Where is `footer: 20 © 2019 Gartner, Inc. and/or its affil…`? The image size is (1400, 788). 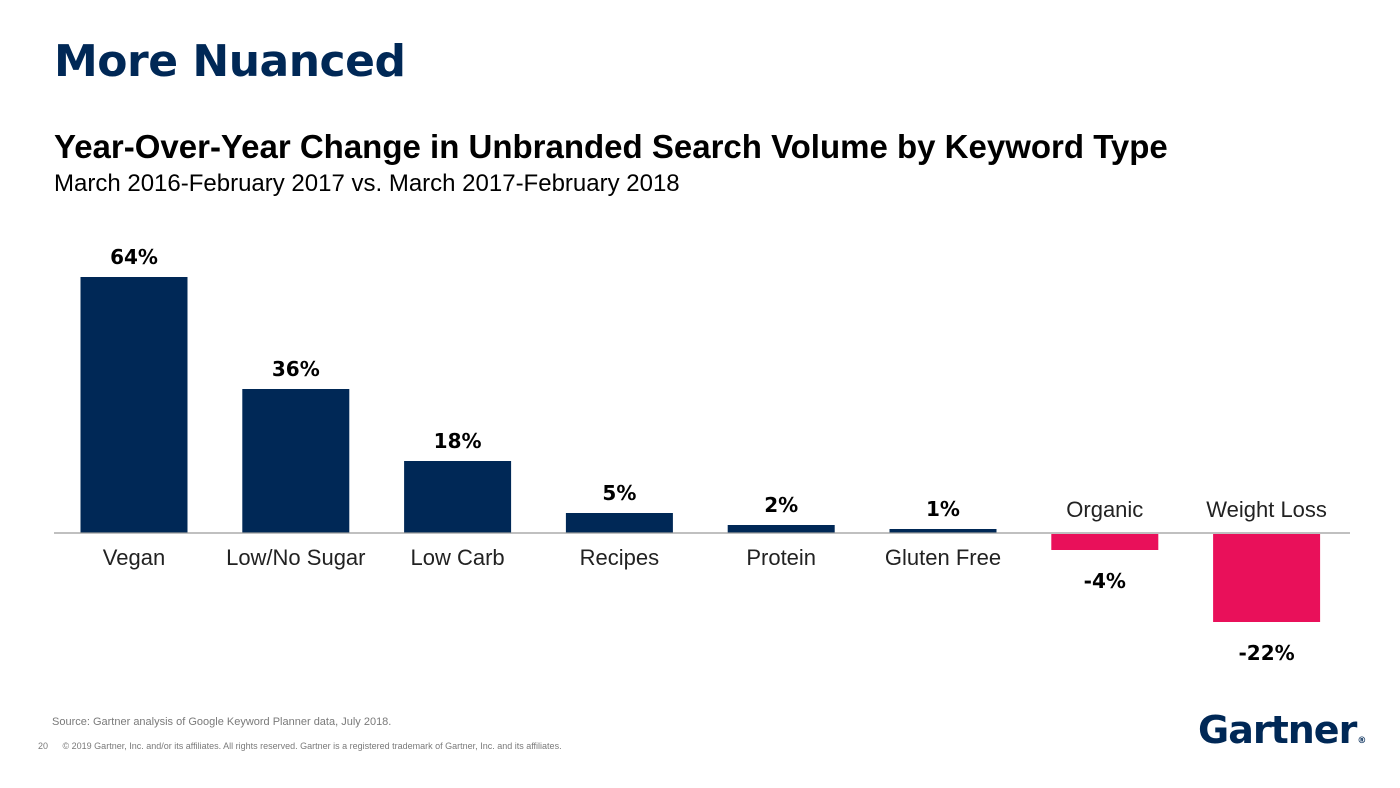 footer: 20 © 2019 Gartner, Inc. and/or its affil… is located at coordinates (300, 746).